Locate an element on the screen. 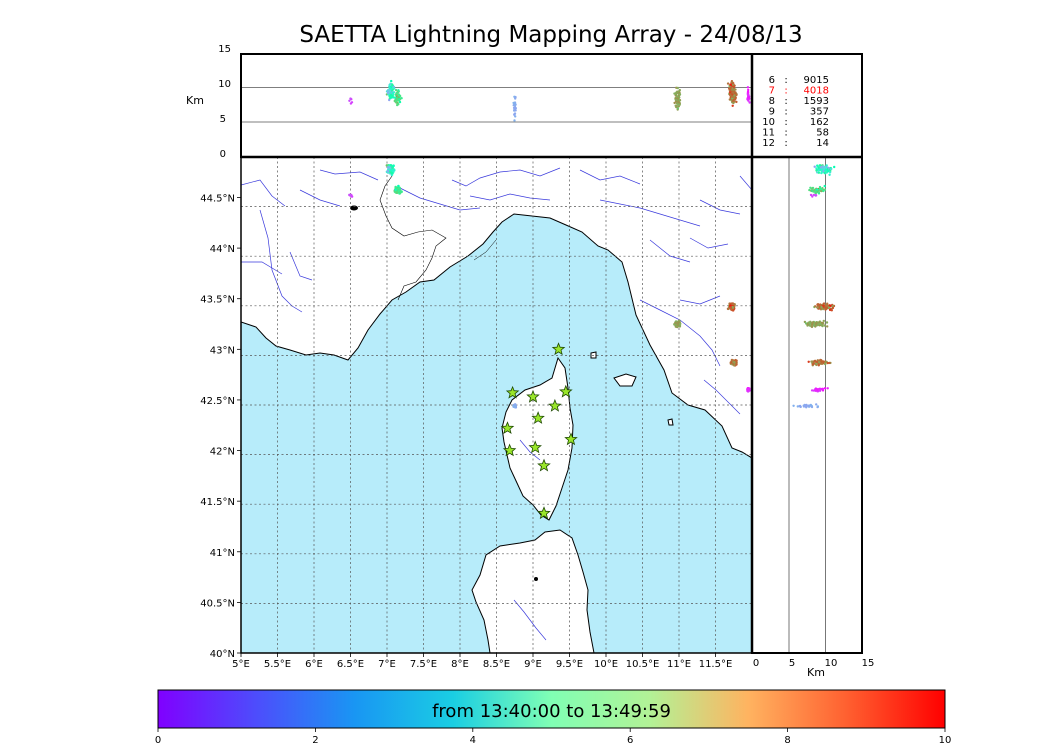 The width and height of the screenshot is (1050, 750). side-xtick-label: 0 is located at coordinates (756, 663).